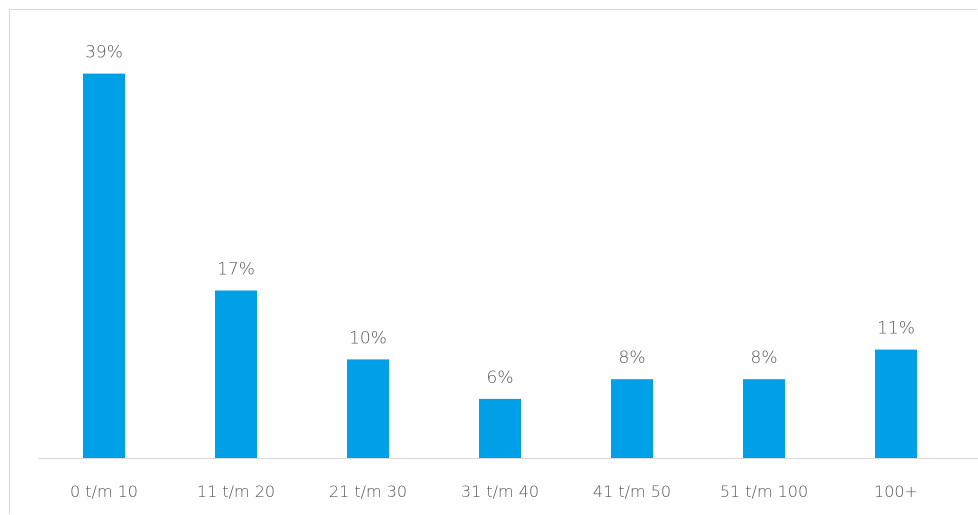  What do you see at coordinates (764, 491) in the screenshot?
I see `x-tick-label-5: 51 t/m 100` at bounding box center [764, 491].